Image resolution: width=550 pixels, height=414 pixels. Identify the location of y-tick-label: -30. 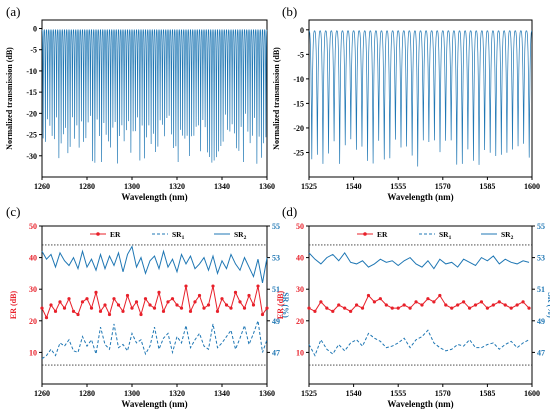
(31, 156).